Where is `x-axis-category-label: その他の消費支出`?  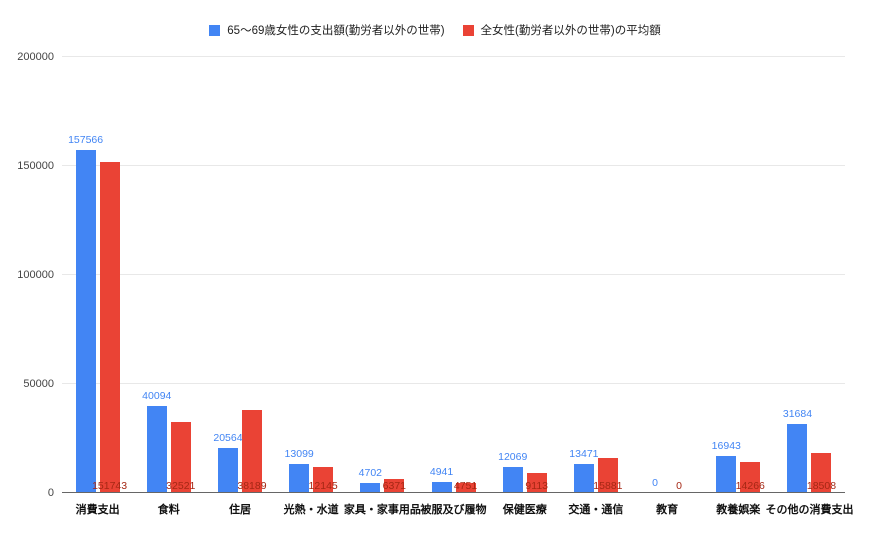 x-axis-category-label: その他の消費支出 is located at coordinates (809, 510).